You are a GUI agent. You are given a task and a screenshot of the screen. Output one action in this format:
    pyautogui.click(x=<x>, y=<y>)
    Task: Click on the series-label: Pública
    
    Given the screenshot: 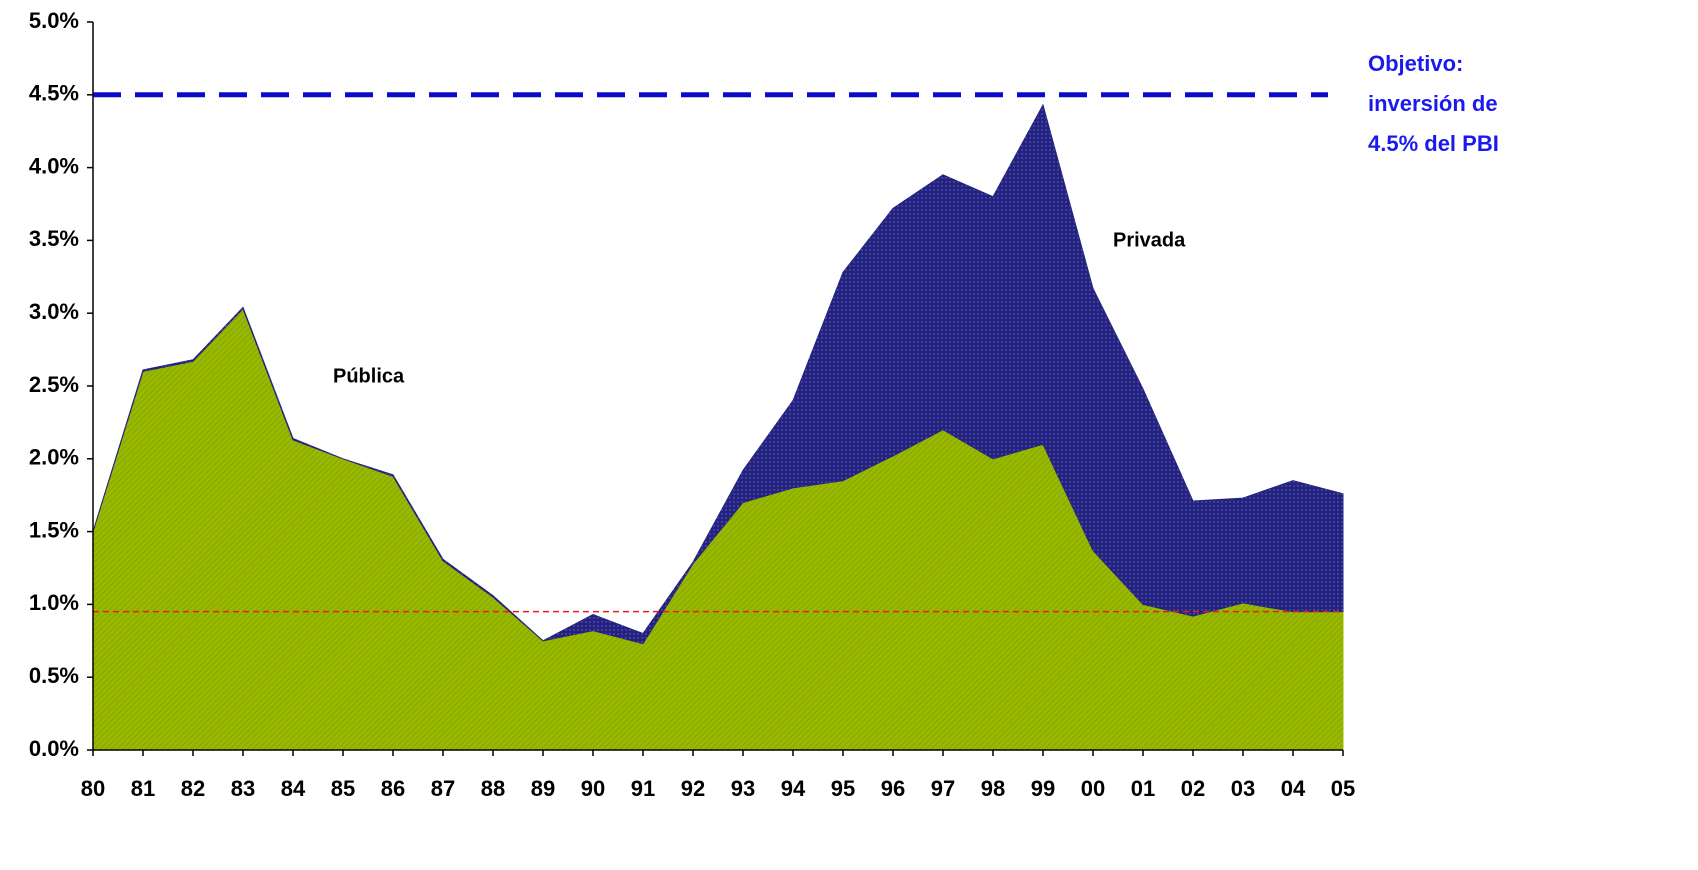 What is the action you would take?
    pyautogui.click(x=369, y=376)
    